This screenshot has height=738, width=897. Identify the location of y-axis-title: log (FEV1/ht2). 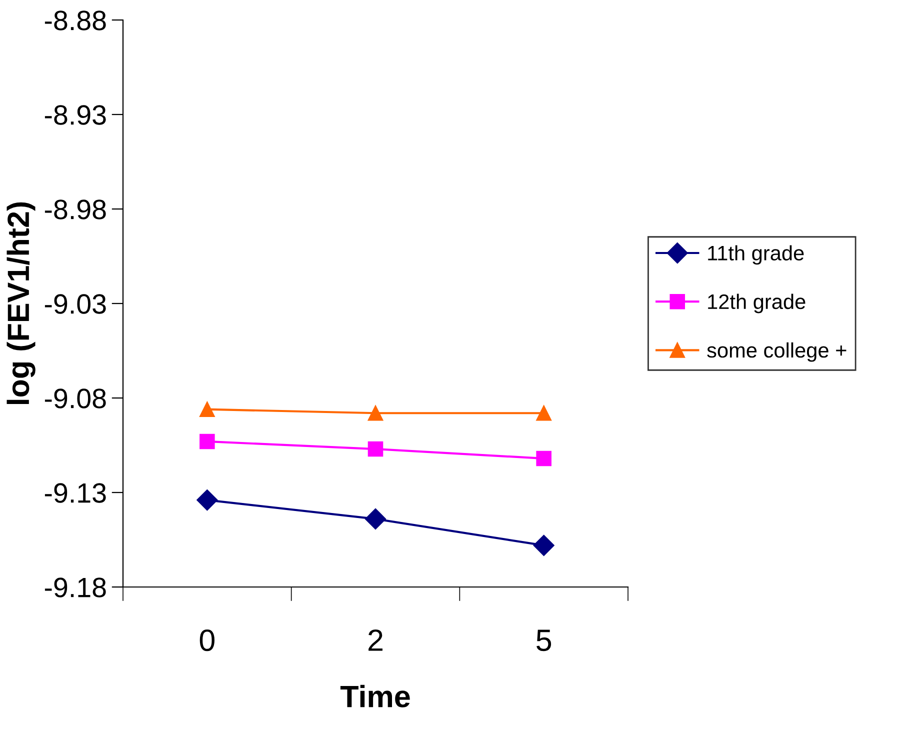
(21, 303).